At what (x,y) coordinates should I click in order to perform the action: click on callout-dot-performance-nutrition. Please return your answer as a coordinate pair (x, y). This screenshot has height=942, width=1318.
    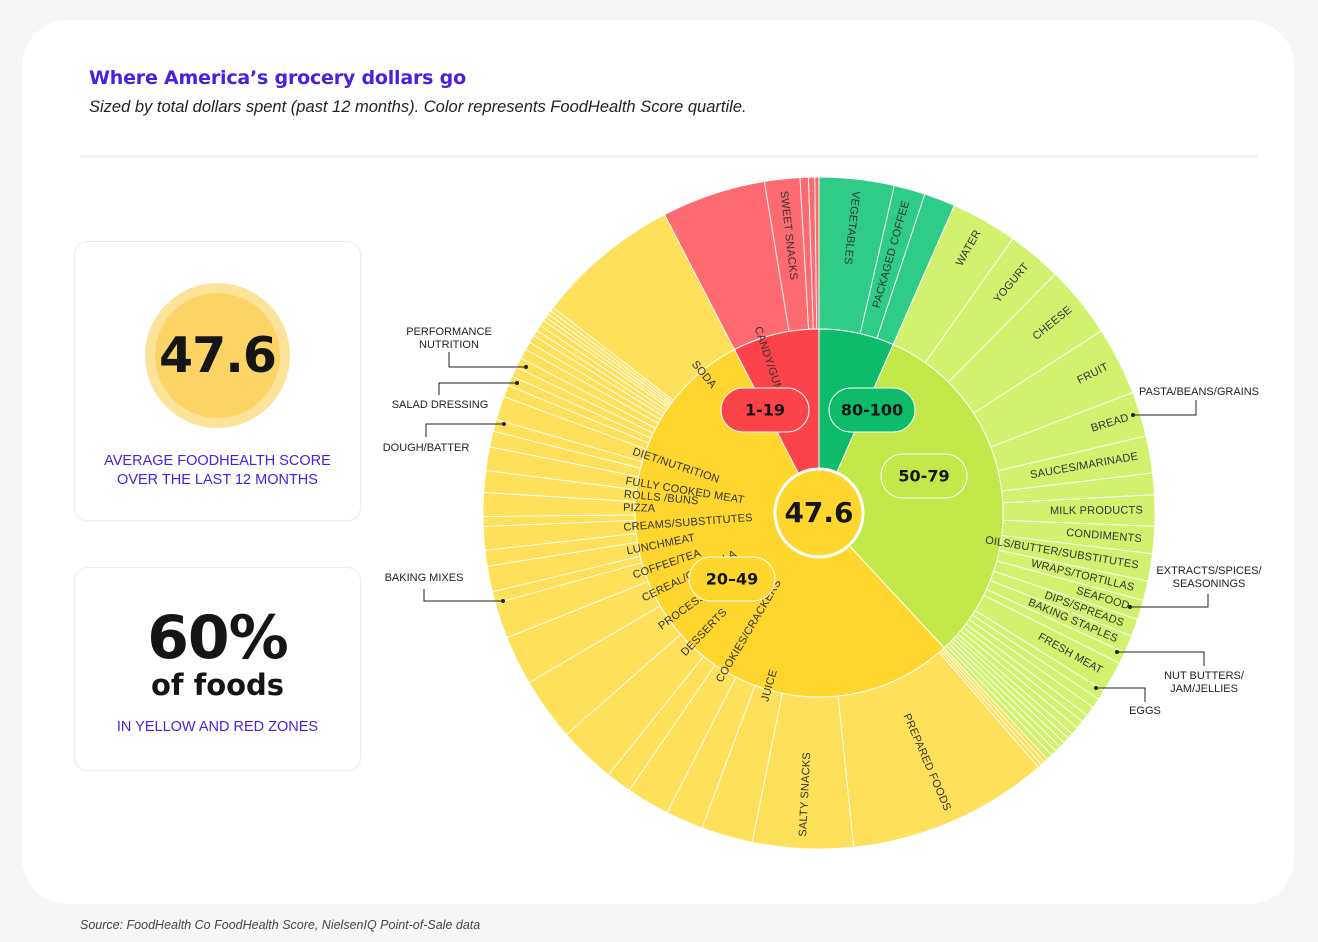
    Looking at the image, I should click on (526, 367).